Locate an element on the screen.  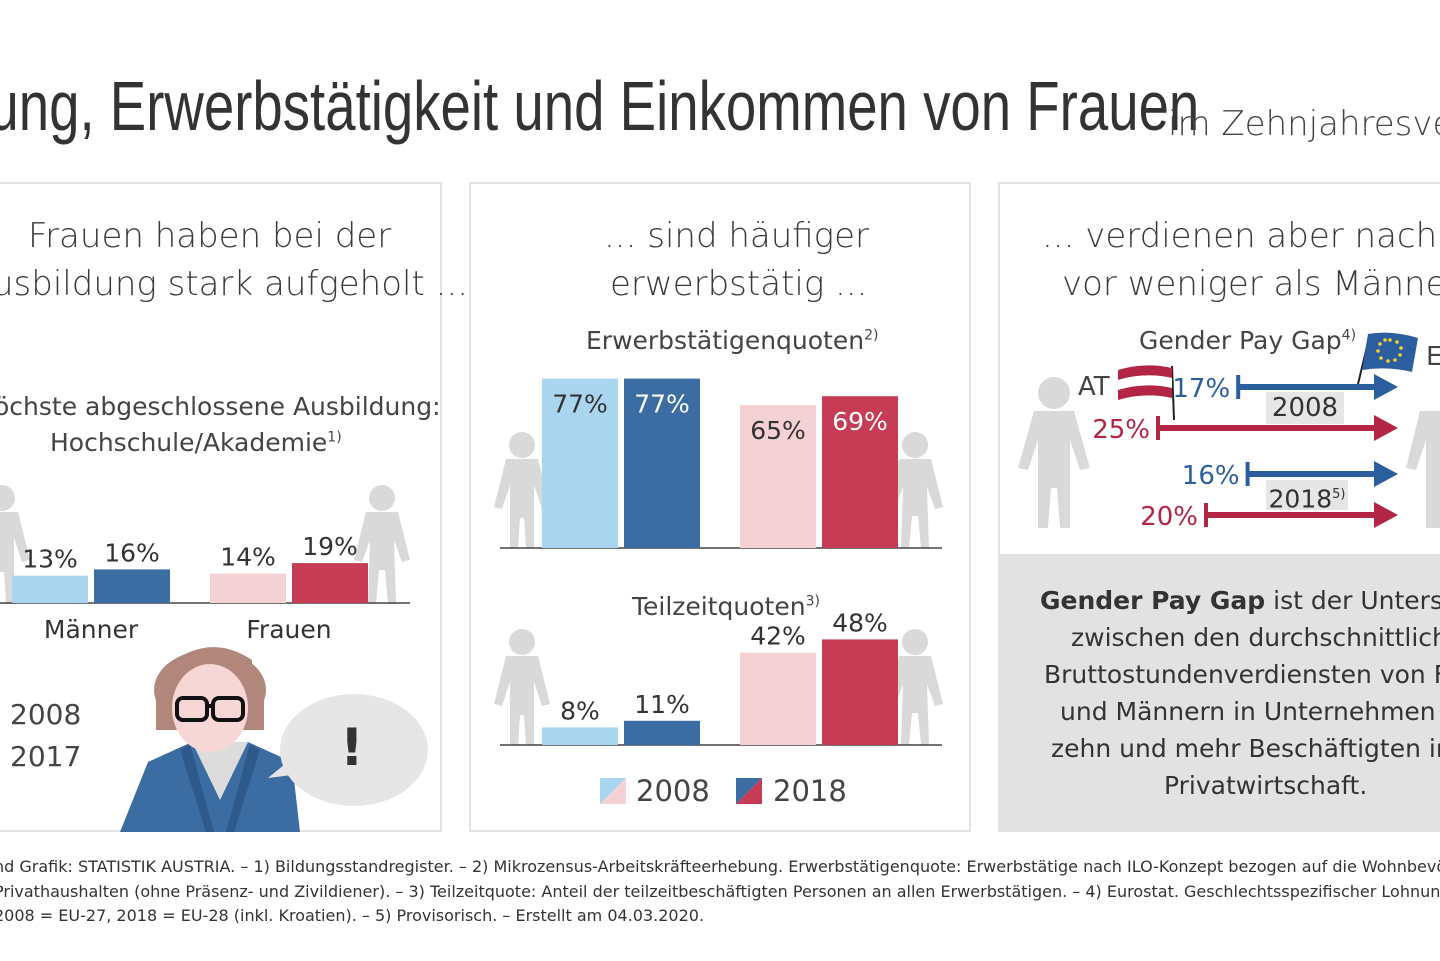
year-2018-text: 2018 is located at coordinates (1300, 499).